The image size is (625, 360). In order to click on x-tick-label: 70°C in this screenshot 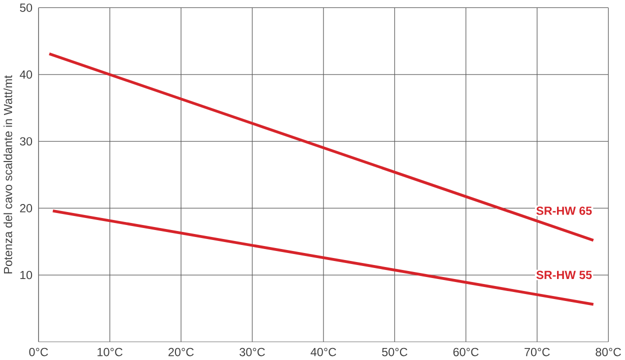, I will do `click(537, 352)`.